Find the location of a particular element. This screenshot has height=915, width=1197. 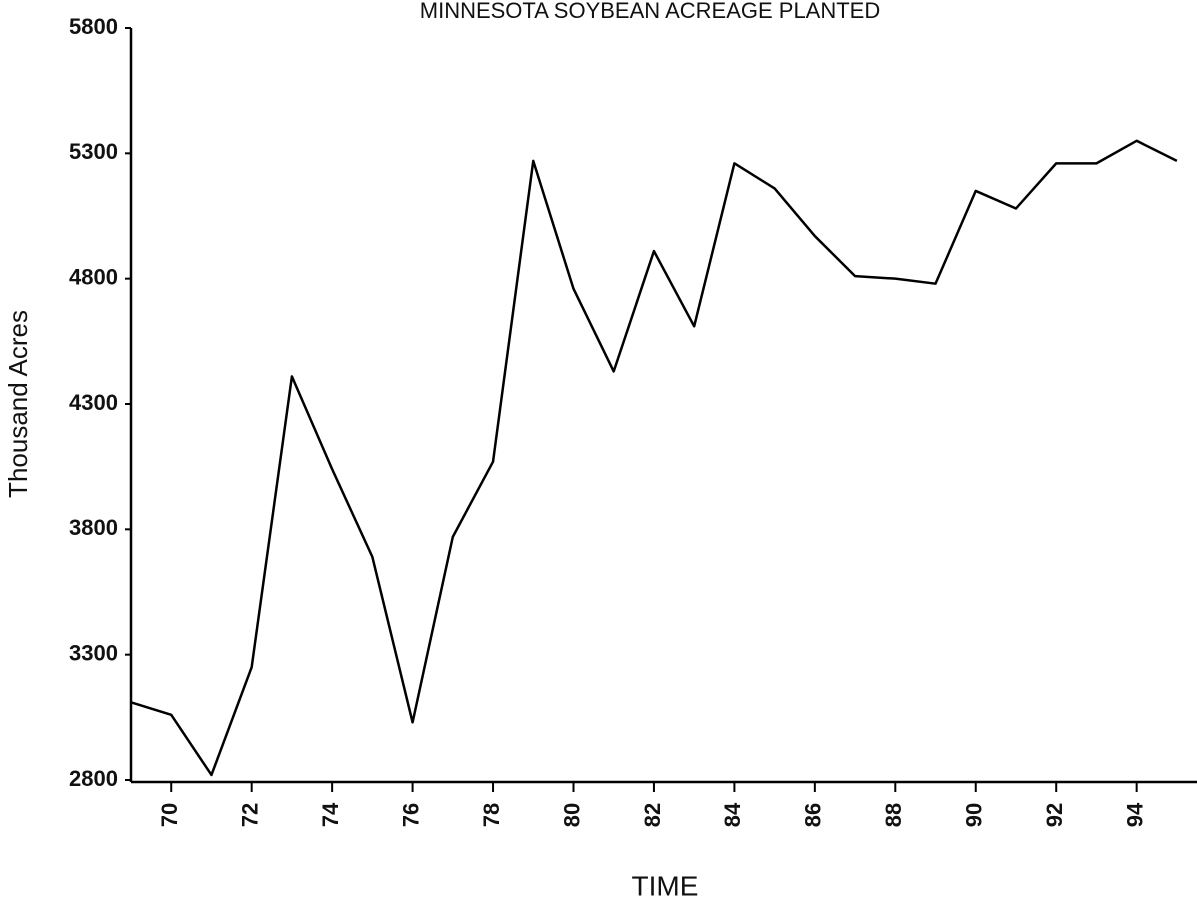

x-tick-label: 82 is located at coordinates (652, 815).